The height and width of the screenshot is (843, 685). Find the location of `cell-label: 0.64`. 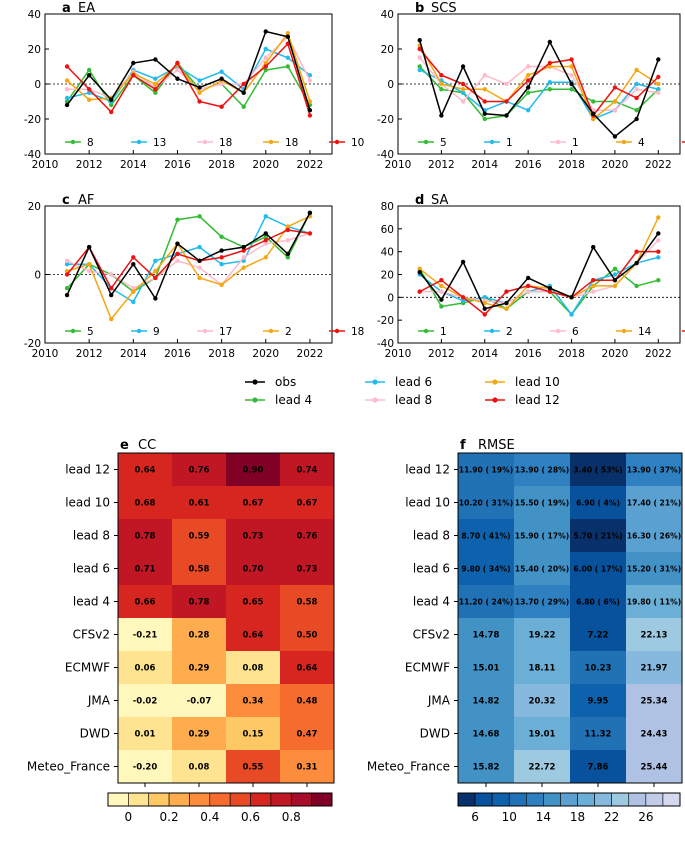

cell-label: 0.64 is located at coordinates (253, 636).